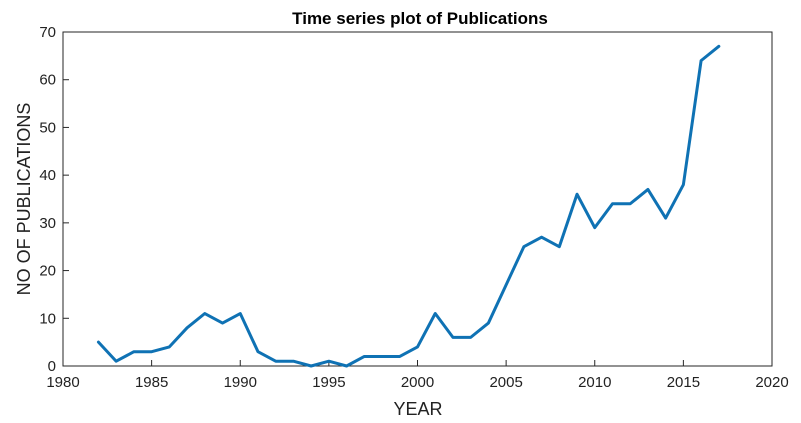  I want to click on y-tick-label: 20, so click(47, 271).